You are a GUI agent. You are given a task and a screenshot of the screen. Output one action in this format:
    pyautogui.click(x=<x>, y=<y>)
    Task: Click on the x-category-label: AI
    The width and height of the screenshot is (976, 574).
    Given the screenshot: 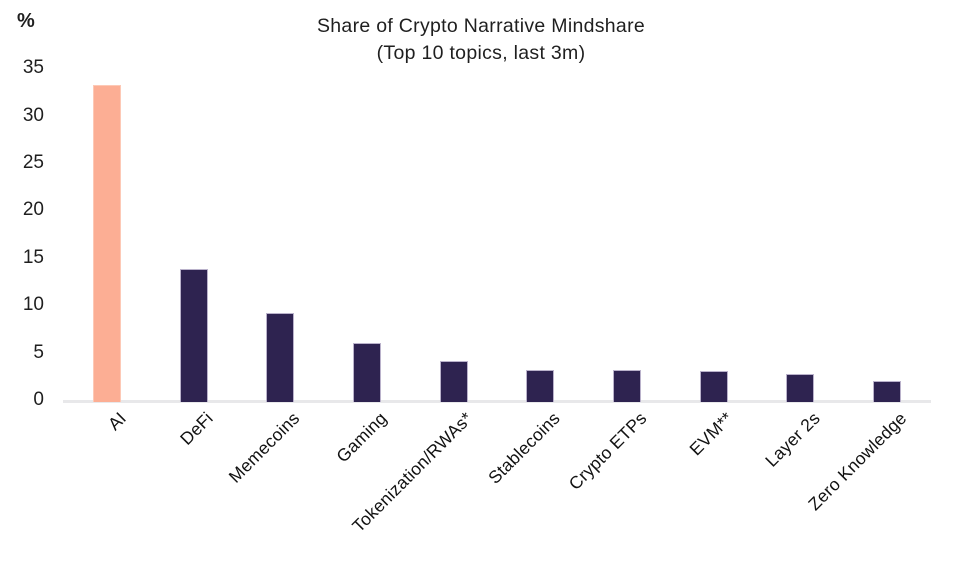 What is the action you would take?
    pyautogui.click(x=117, y=421)
    